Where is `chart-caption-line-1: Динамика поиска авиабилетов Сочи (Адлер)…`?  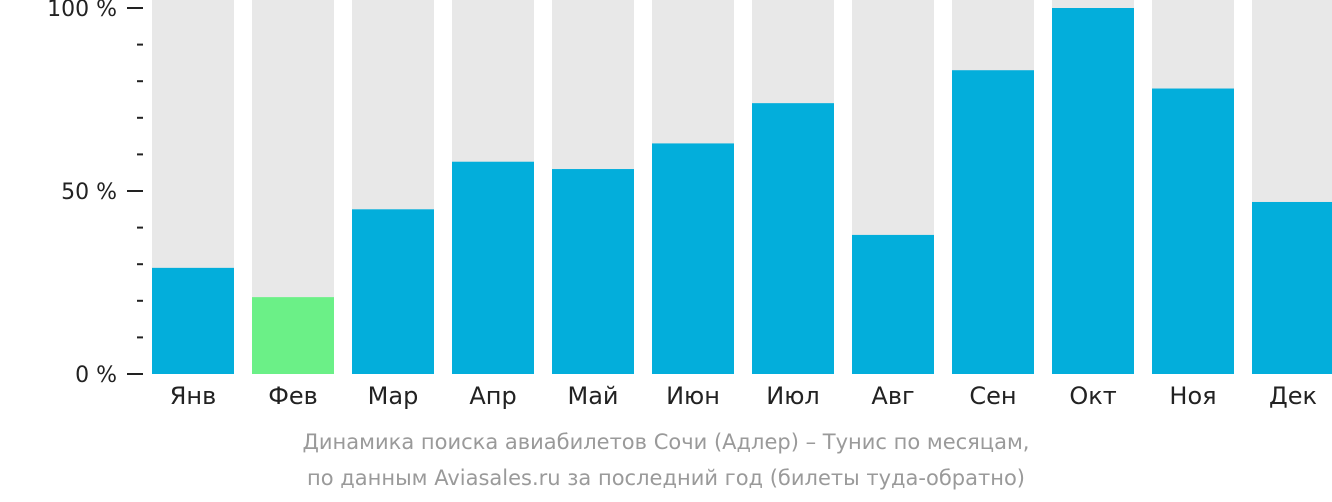
chart-caption-line-1: Динамика поиска авиабилетов Сочи (Адлер)… is located at coordinates (666, 442).